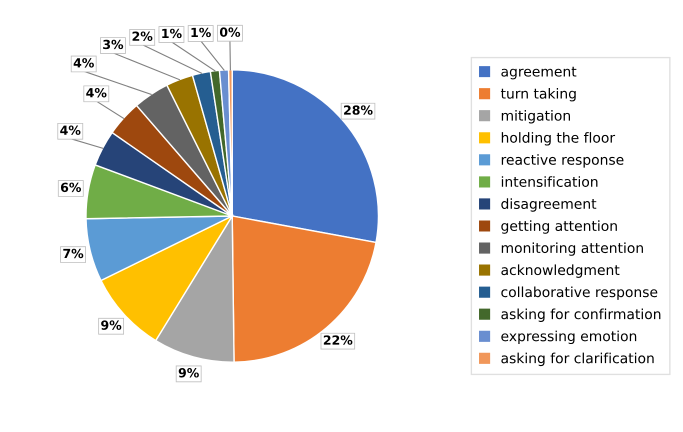 Image resolution: width=683 pixels, height=432 pixels. I want to click on data-label: 3%, so click(113, 45).